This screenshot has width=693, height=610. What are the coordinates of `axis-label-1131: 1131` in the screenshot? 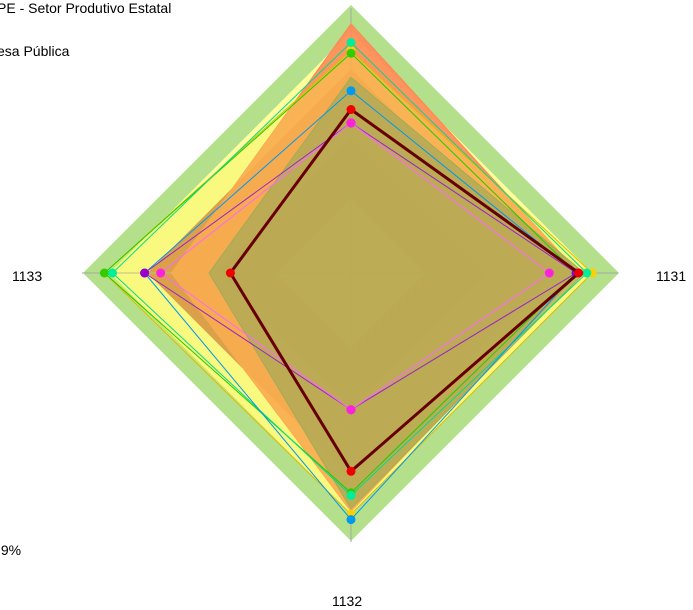 It's located at (671, 276).